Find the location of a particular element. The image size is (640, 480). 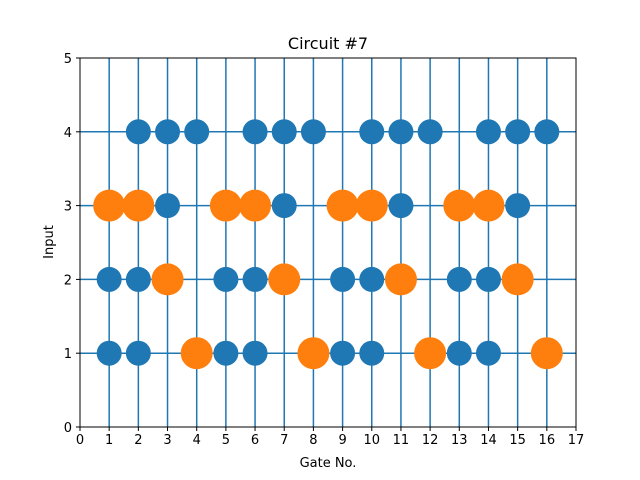

x-tick-label: 12 is located at coordinates (430, 440).